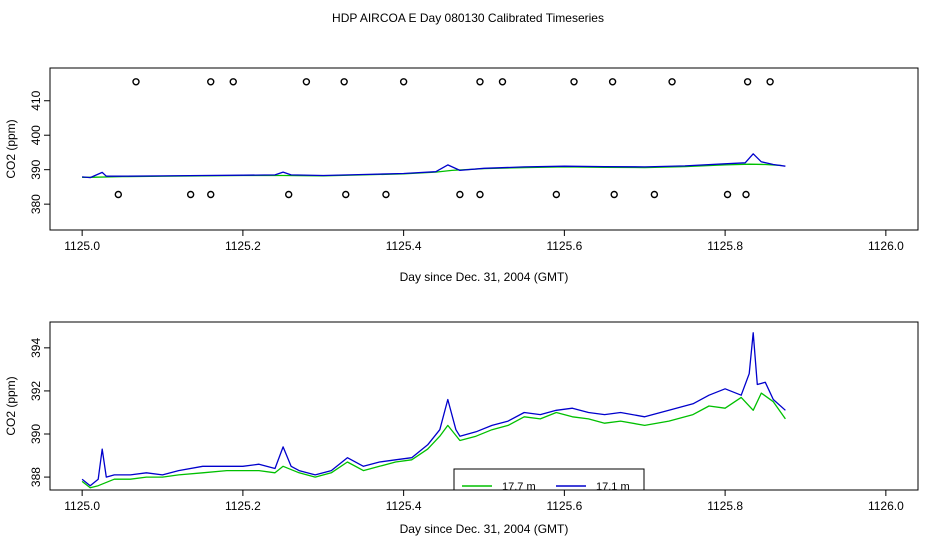 The height and width of the screenshot is (540, 936). What do you see at coordinates (886, 246) in the screenshot?
I see `x-tick-label-0-5: 1126.0` at bounding box center [886, 246].